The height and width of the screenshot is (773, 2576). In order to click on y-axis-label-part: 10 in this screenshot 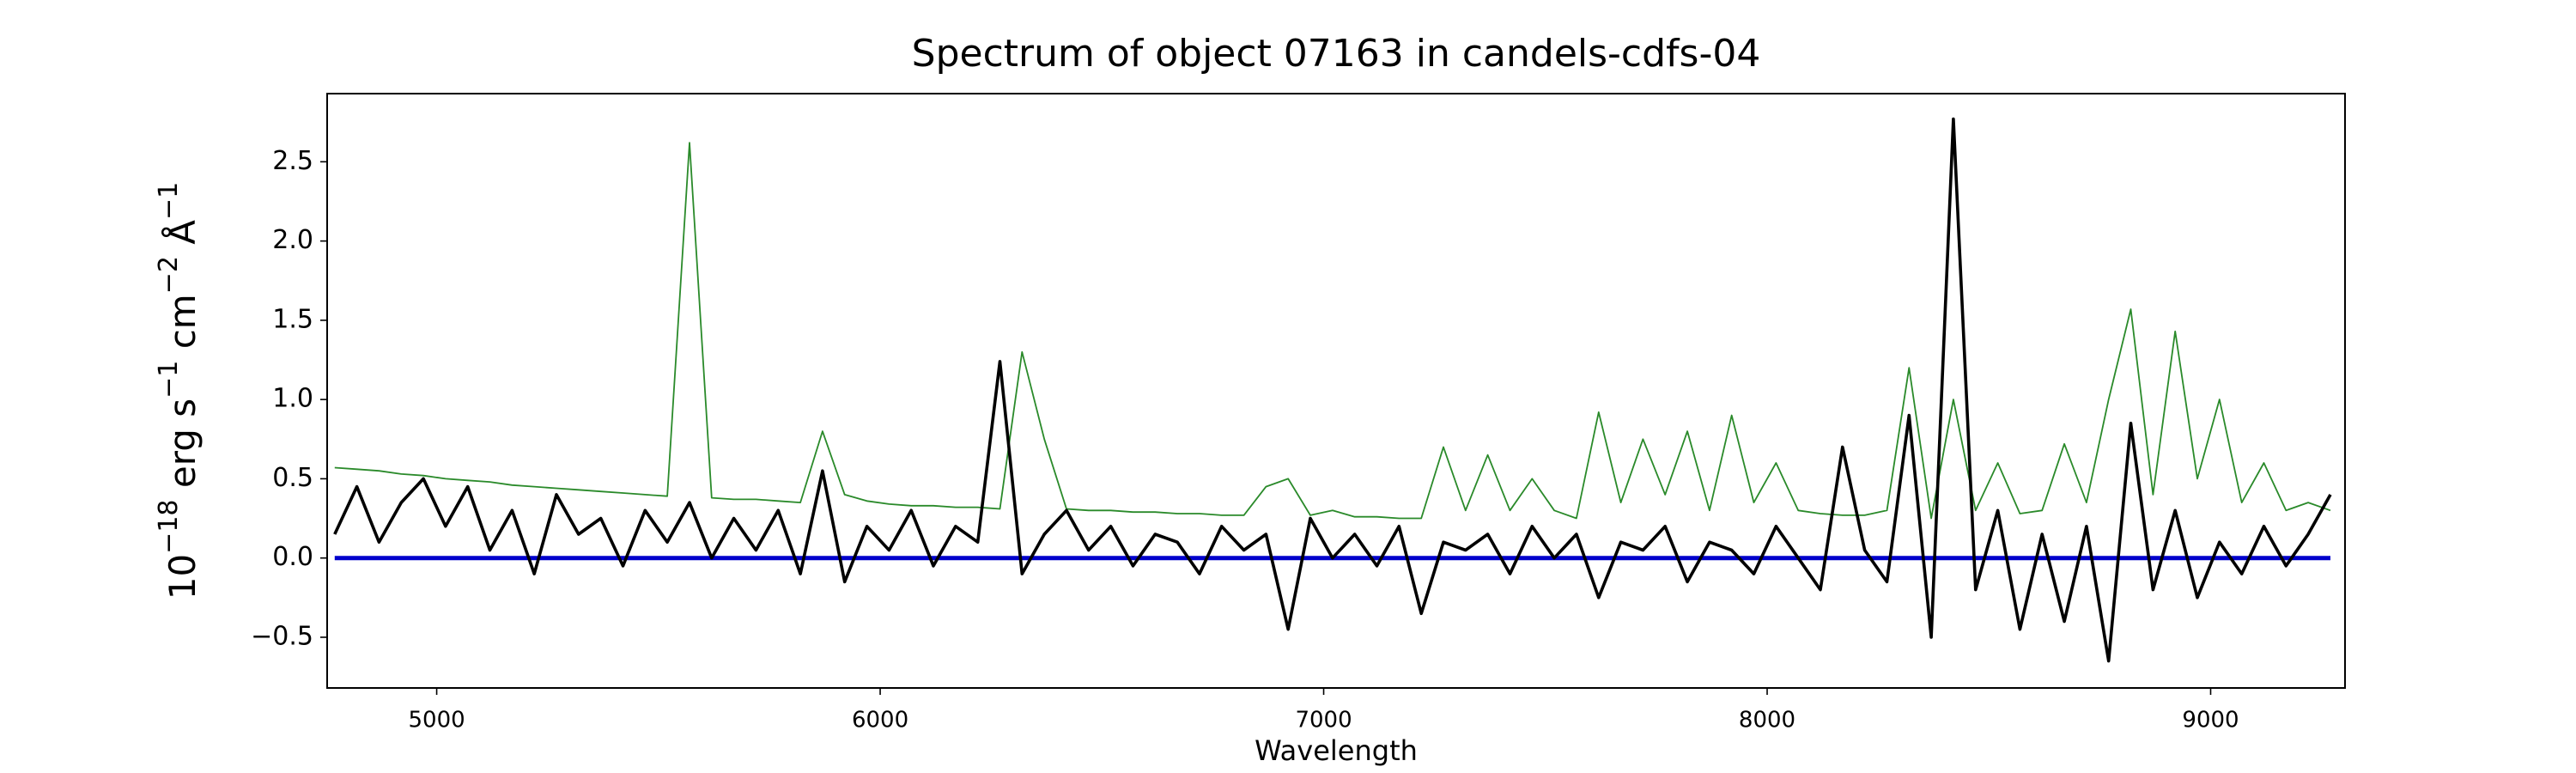, I will do `click(182, 577)`.